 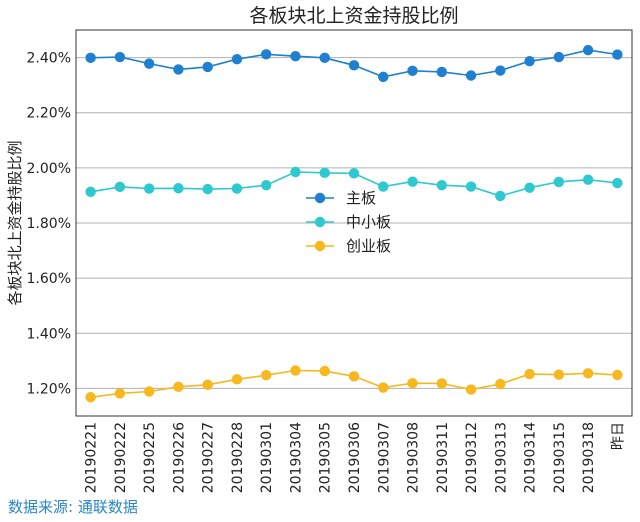 I want to click on y-tick-label: 2.20%, so click(x=49, y=114).